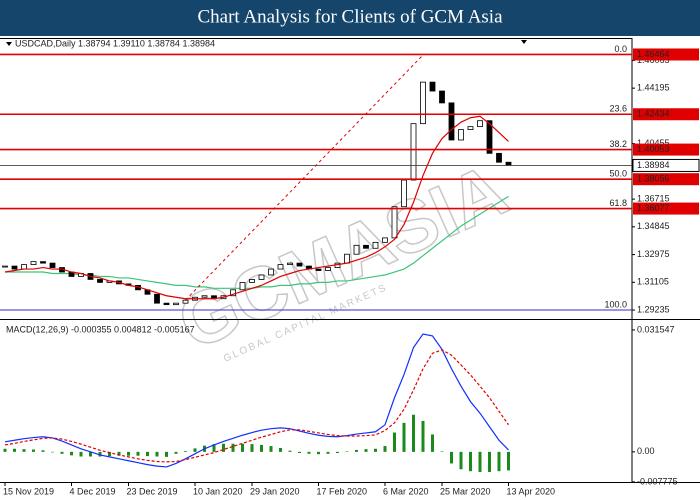 The height and width of the screenshot is (500, 700). What do you see at coordinates (657, 481) in the screenshot?
I see `y-tick-label: -0.007775` at bounding box center [657, 481].